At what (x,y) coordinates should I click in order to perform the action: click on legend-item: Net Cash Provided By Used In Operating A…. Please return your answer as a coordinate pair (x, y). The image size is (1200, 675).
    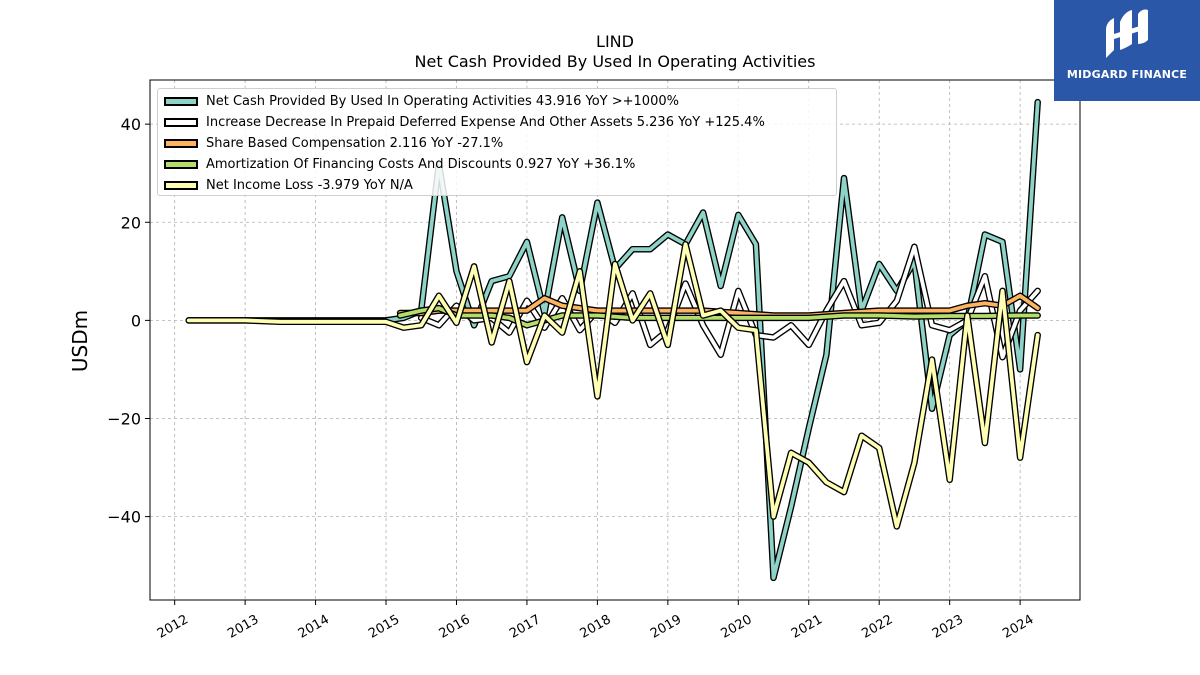
    Looking at the image, I should click on (421, 101).